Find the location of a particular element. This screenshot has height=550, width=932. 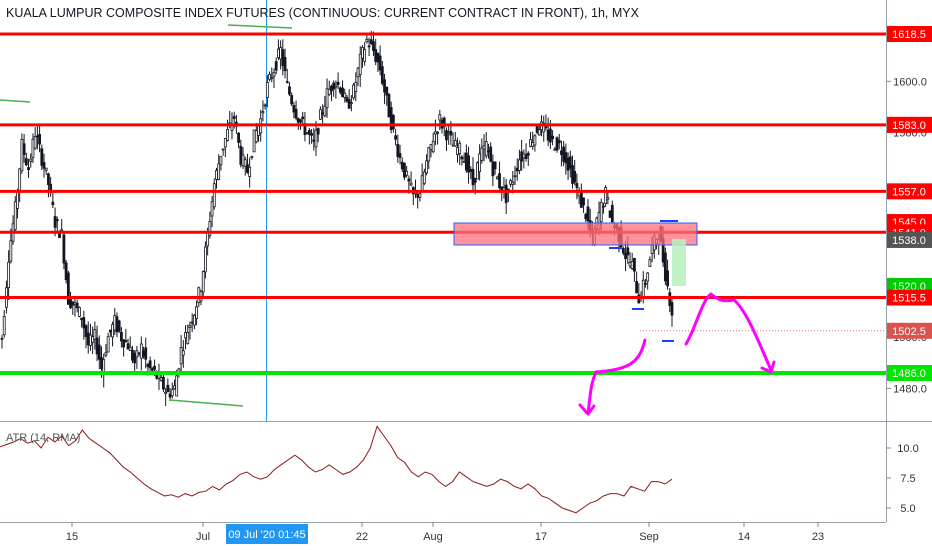

projection-drawing is located at coordinates (677, 354).